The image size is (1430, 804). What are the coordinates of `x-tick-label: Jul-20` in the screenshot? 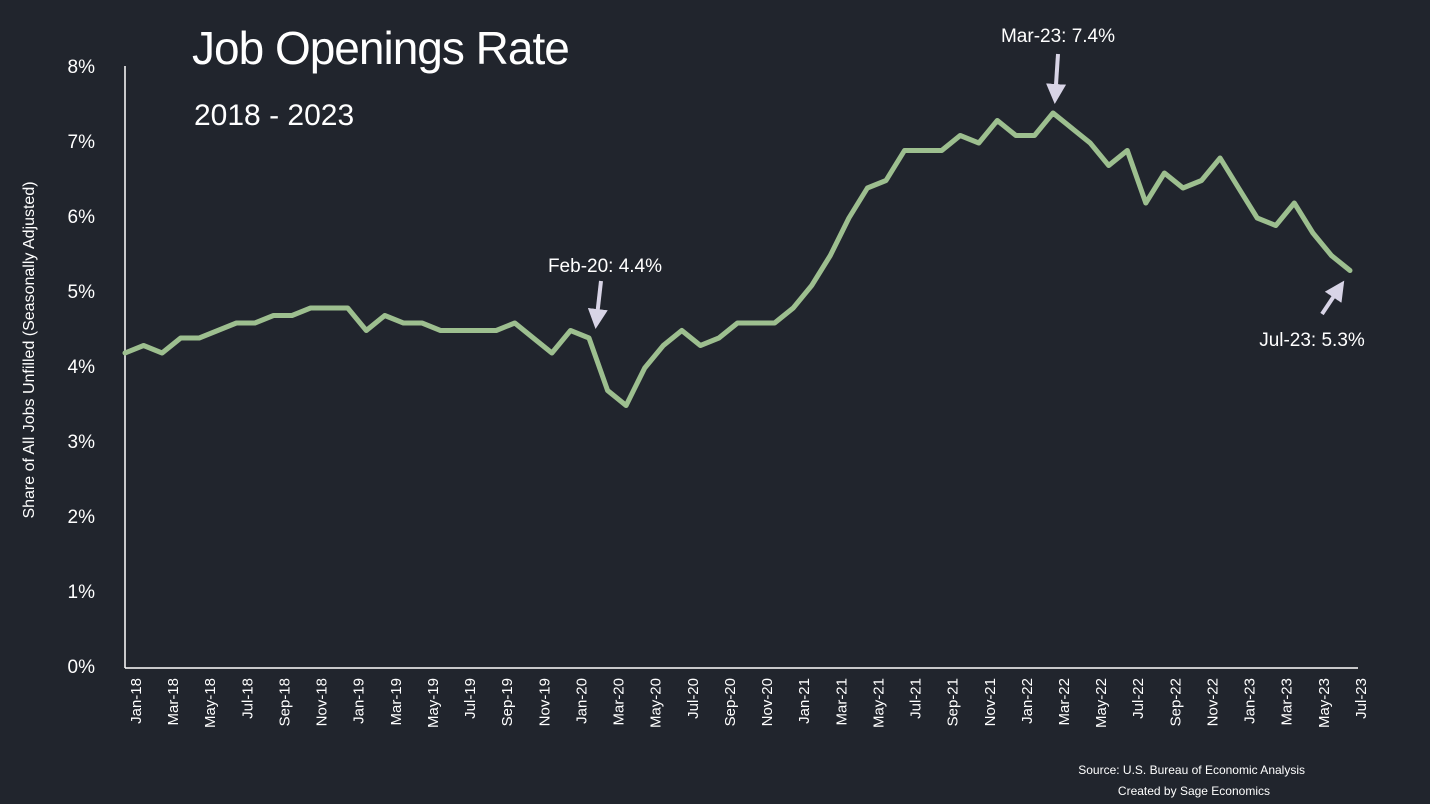 It's located at (693, 698).